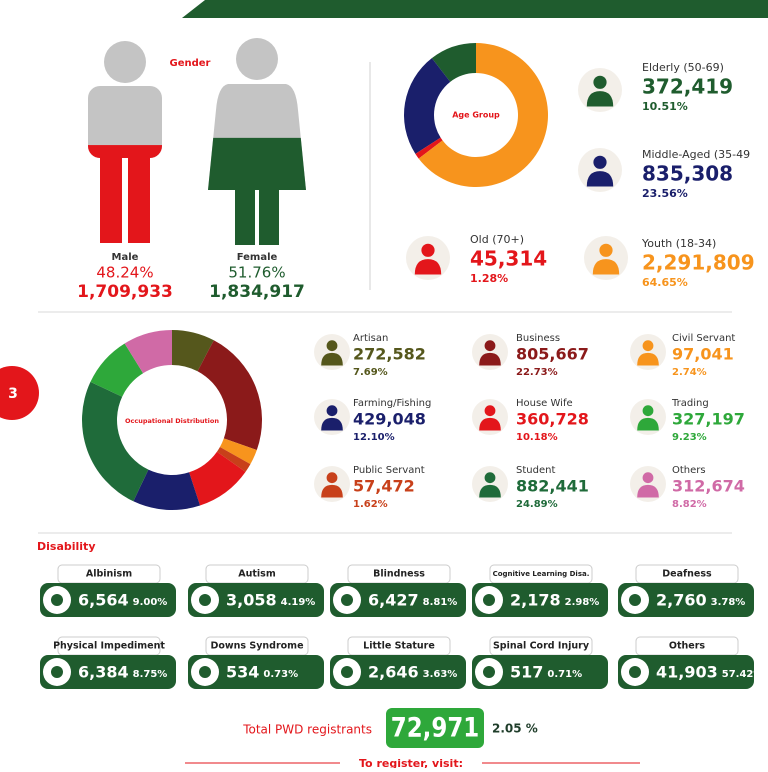 The height and width of the screenshot is (772, 768). What do you see at coordinates (389, 470) in the screenshot?
I see `occupation-label: Public Servant` at bounding box center [389, 470].